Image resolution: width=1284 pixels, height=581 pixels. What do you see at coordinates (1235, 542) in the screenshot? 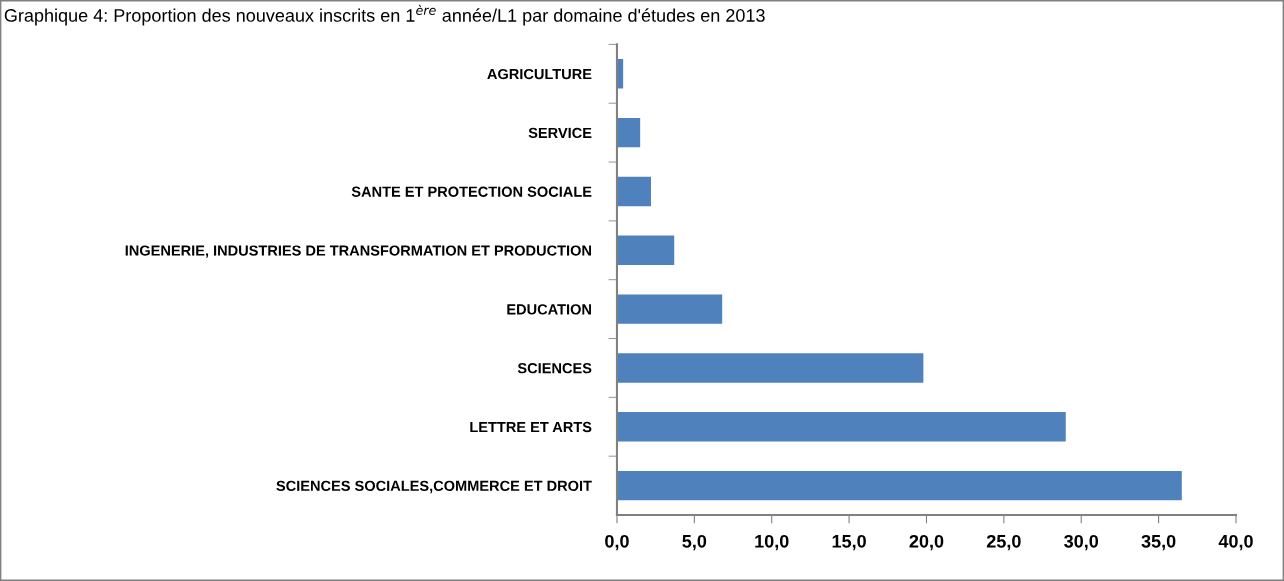
I see `x-tick-label: 40,0` at bounding box center [1235, 542].